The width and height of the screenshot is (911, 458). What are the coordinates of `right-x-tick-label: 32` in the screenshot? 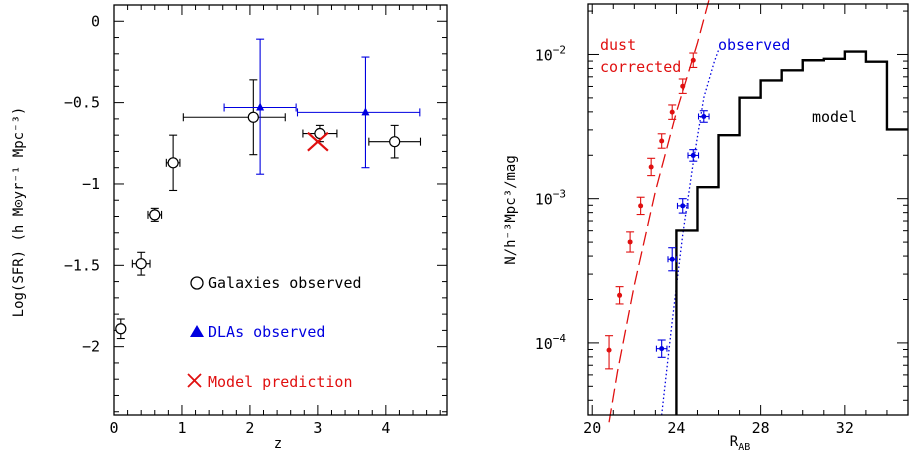 It's located at (845, 428).